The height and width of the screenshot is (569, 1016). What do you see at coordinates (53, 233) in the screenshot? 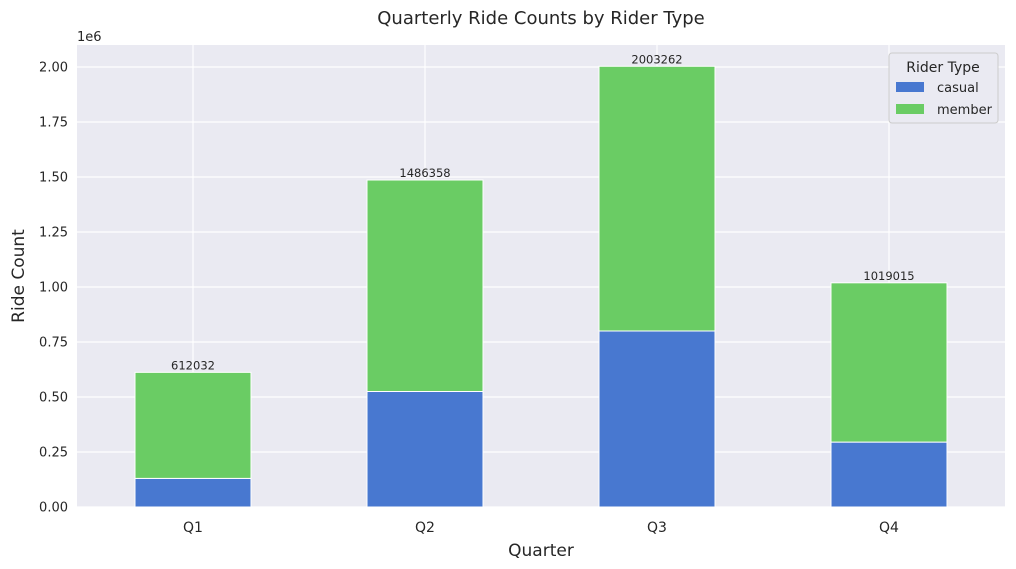
I see `y-tick-label: 1.25` at bounding box center [53, 233].